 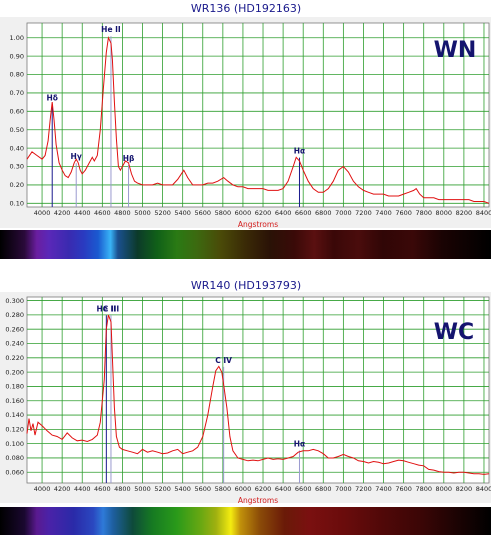 What do you see at coordinates (175, 94) in the screenshot?
I see `line-marker-labels: Hδ Hγ He II Hβ Hα` at bounding box center [175, 94].